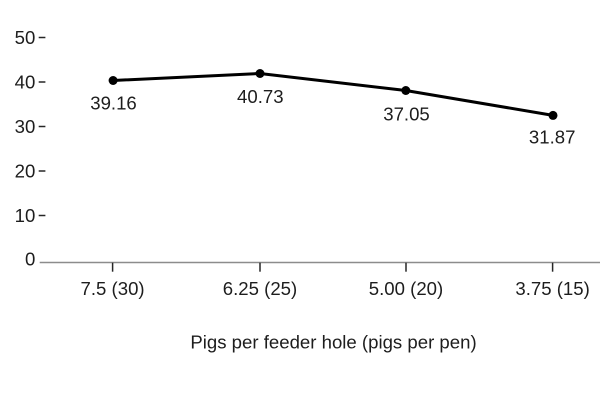 The height and width of the screenshot is (400, 600). I want to click on svg-text: 37.05, so click(406, 114).